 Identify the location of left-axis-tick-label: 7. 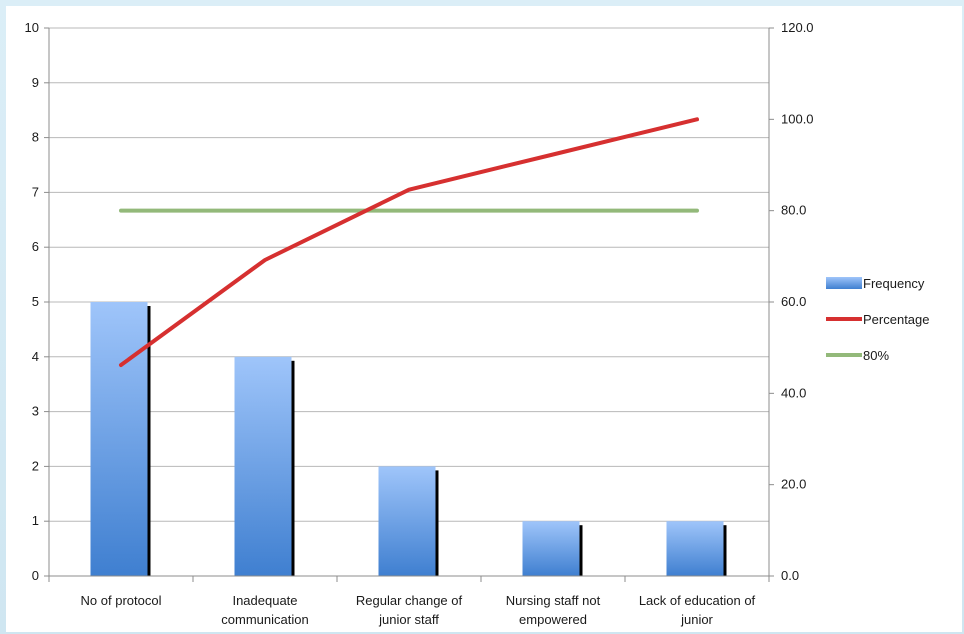
(35, 191).